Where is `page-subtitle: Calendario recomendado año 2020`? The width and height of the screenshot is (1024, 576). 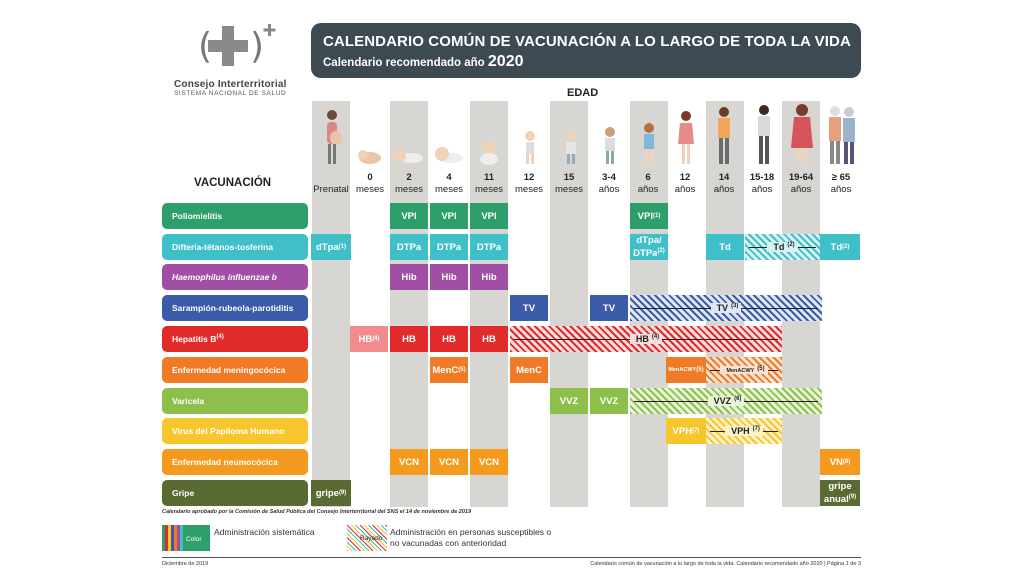
page-subtitle: Calendario recomendado año 2020 is located at coordinates (586, 62).